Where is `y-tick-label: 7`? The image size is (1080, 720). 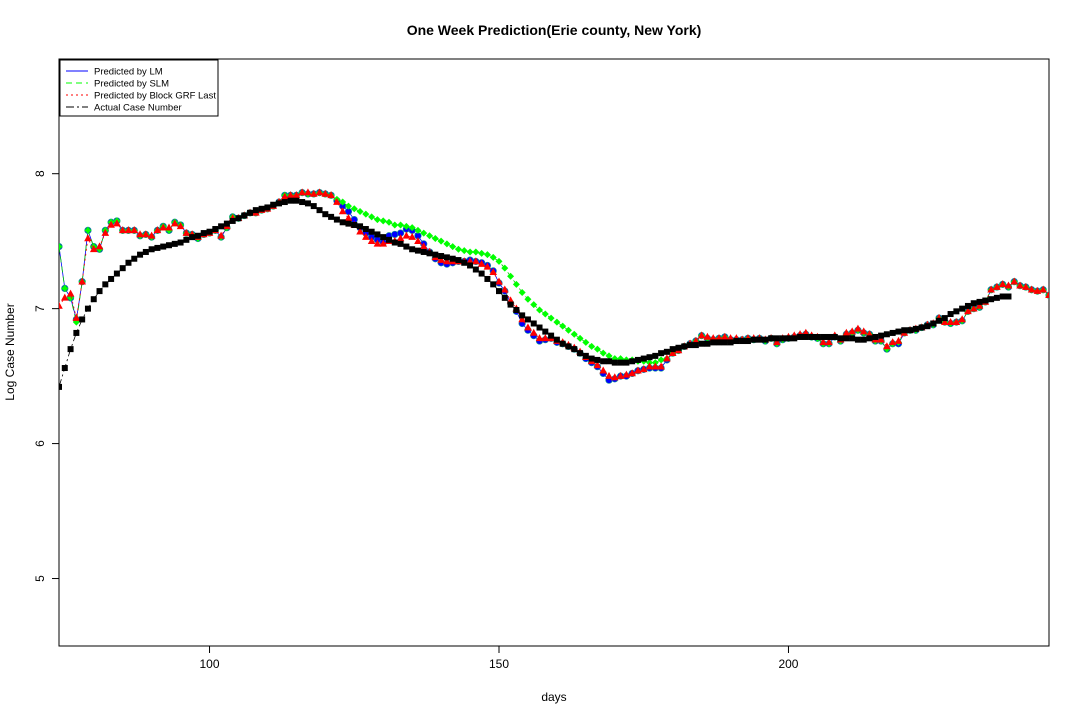
y-tick-label: 7 is located at coordinates (40, 308).